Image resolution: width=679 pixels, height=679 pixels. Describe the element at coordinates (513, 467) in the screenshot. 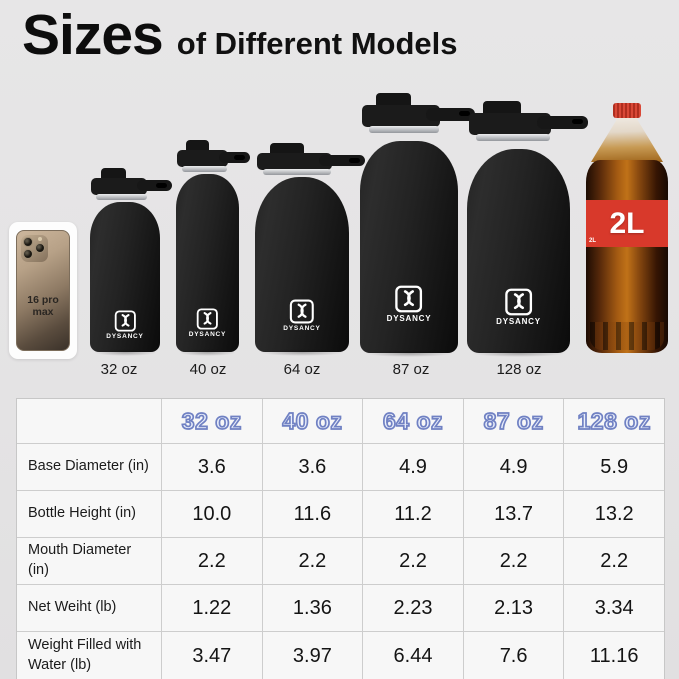

I see `table-value: 4.9` at that location.